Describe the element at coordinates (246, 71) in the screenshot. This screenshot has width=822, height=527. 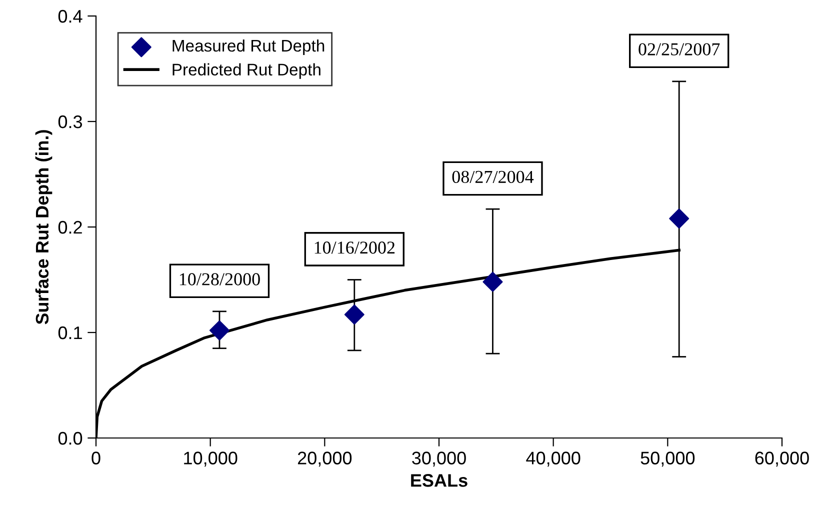
I see `legend-label: Predicted Rut Depth` at that location.